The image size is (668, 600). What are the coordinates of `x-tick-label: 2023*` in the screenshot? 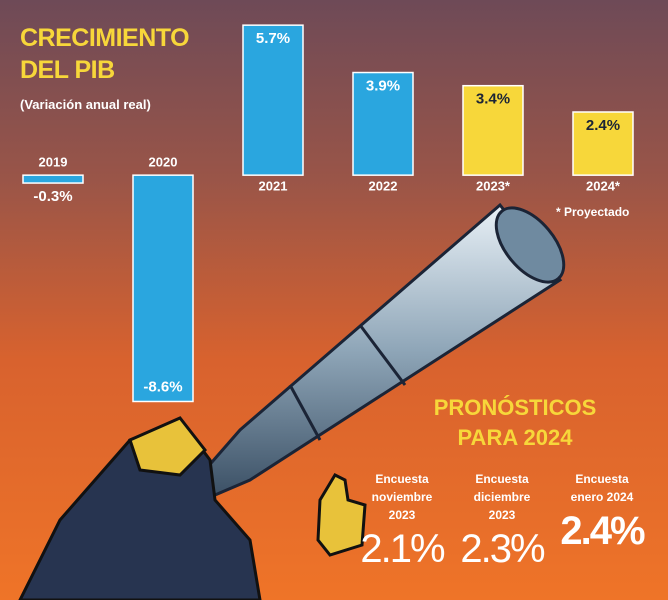 It's located at (493, 186).